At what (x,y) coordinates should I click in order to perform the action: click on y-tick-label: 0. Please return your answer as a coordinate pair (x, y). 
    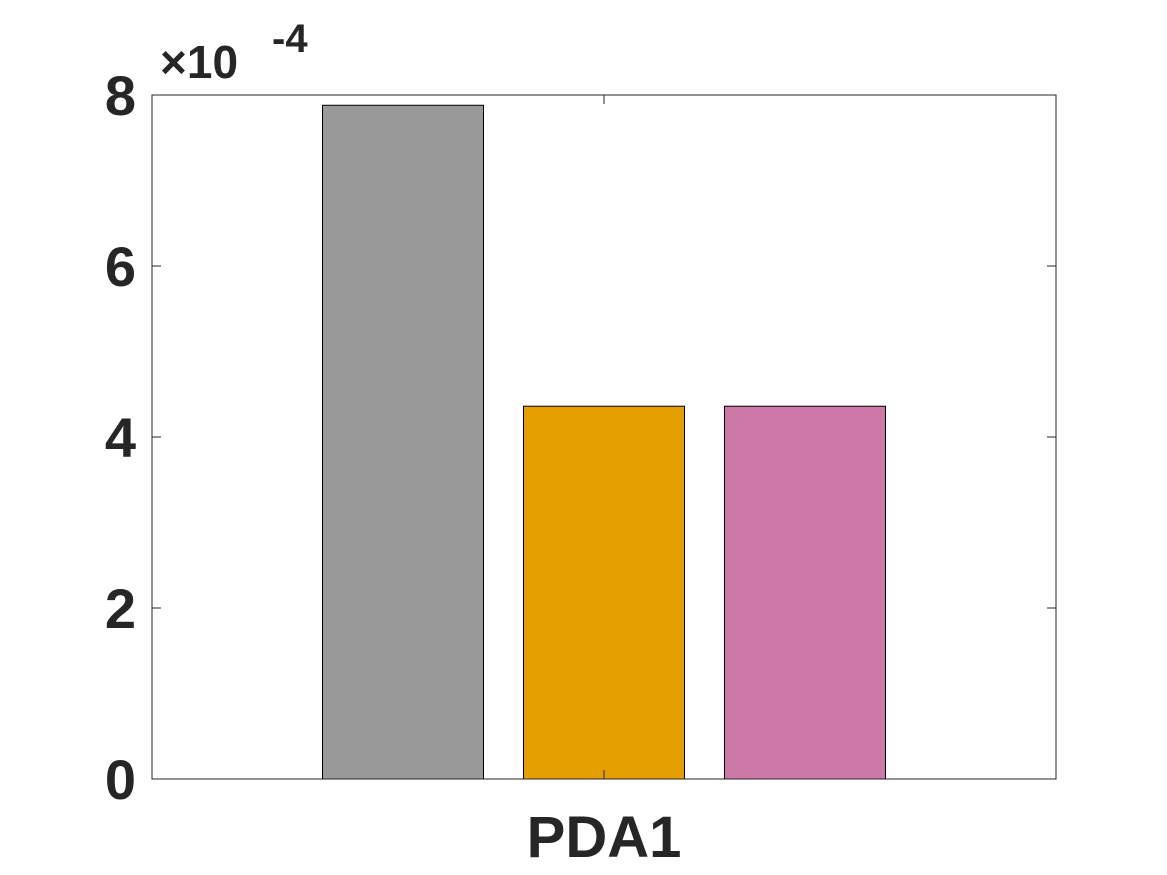
    Looking at the image, I should click on (120, 779).